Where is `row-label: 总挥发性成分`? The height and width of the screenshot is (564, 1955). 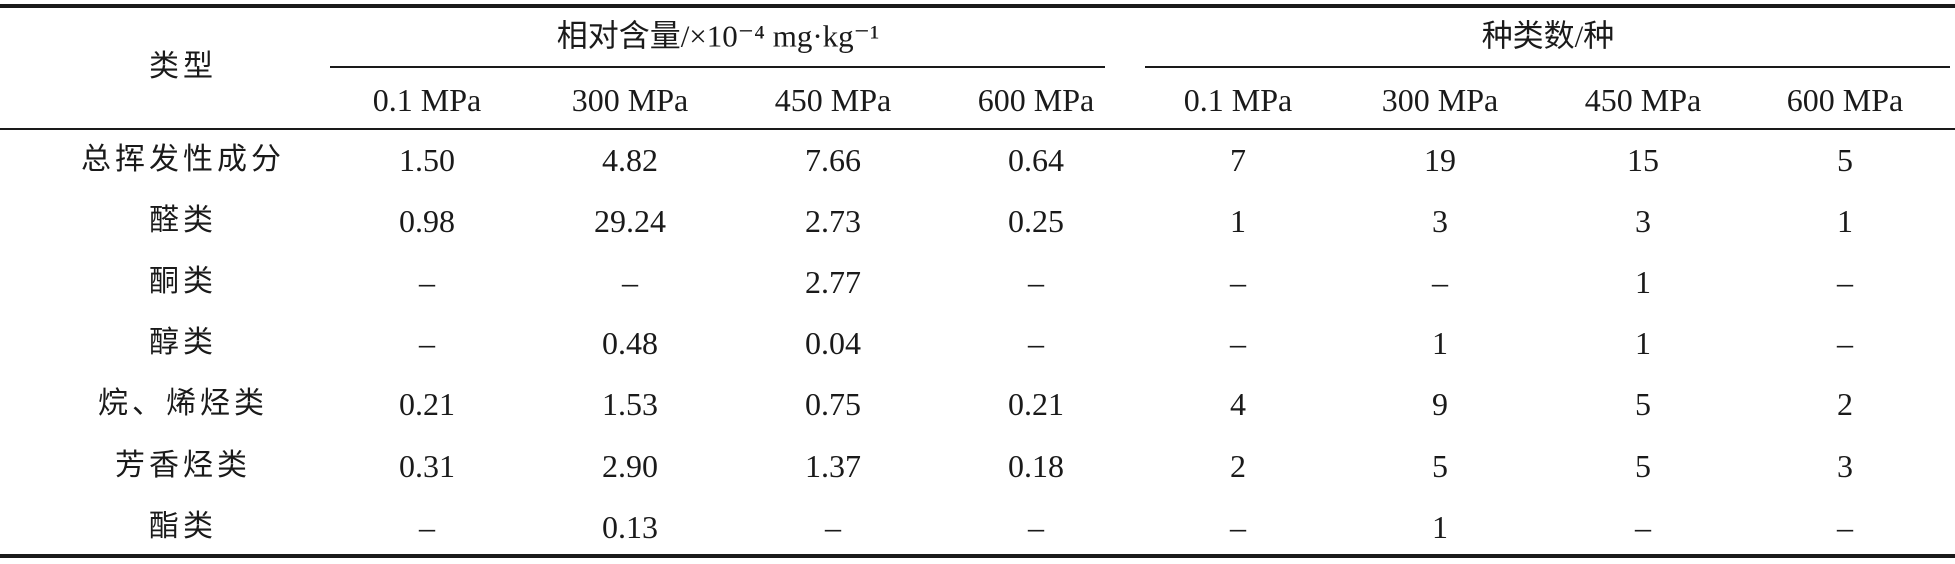 row-label: 总挥发性成分 is located at coordinates (183, 159).